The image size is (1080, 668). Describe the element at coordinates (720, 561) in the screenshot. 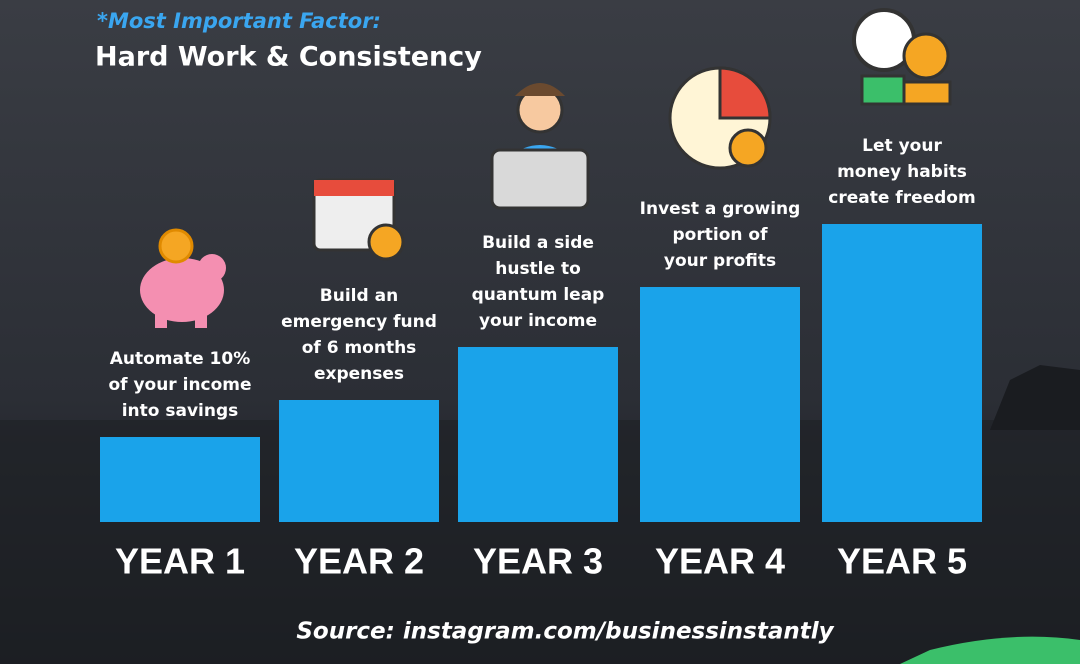

I see `step-label: YEAR 4` at that location.